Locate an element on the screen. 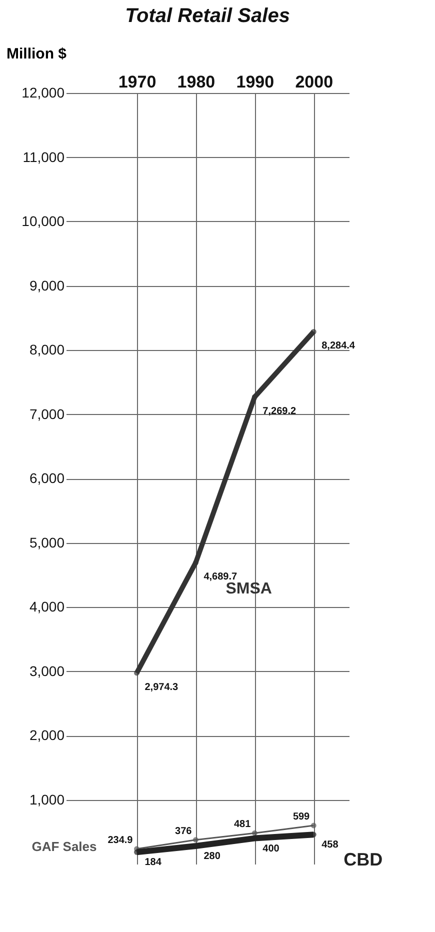  x-tick-label: 1990 is located at coordinates (255, 82).